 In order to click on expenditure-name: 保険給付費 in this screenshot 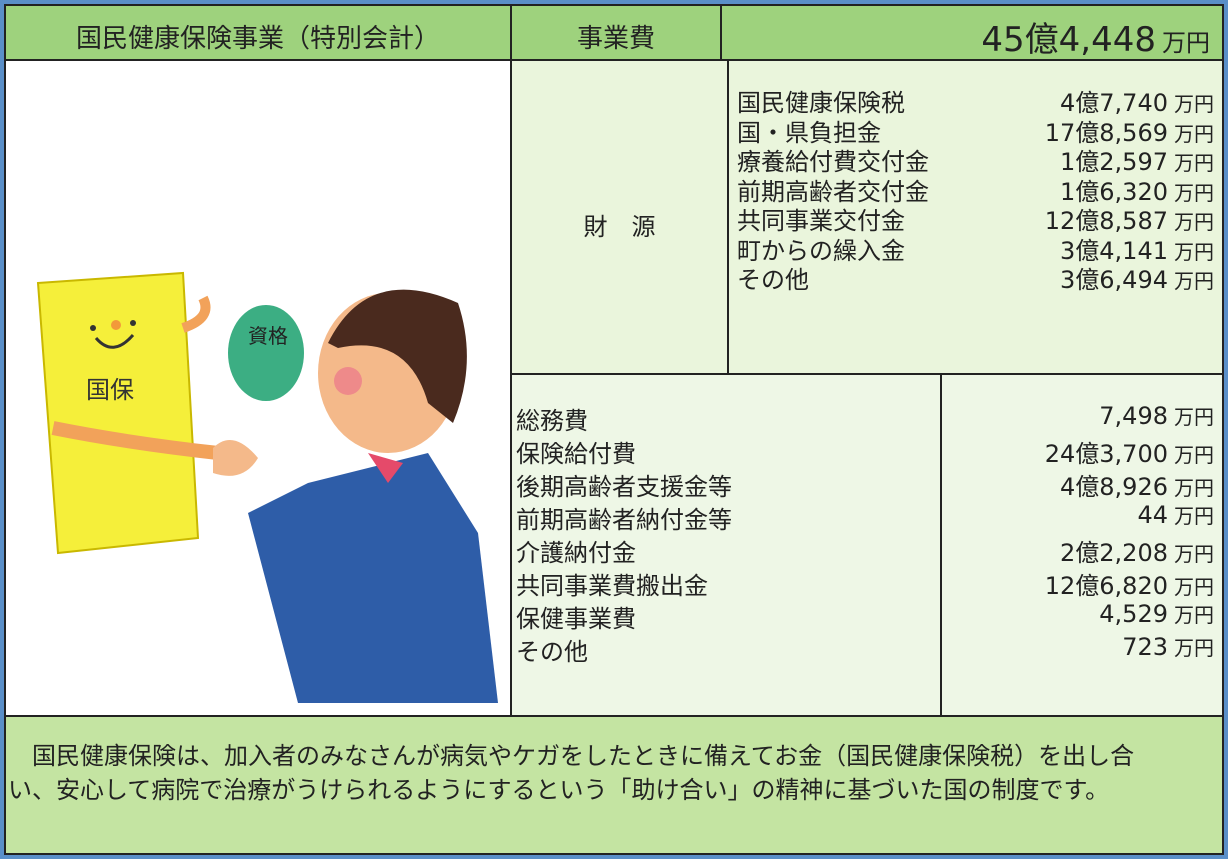, I will do `click(576, 454)`.